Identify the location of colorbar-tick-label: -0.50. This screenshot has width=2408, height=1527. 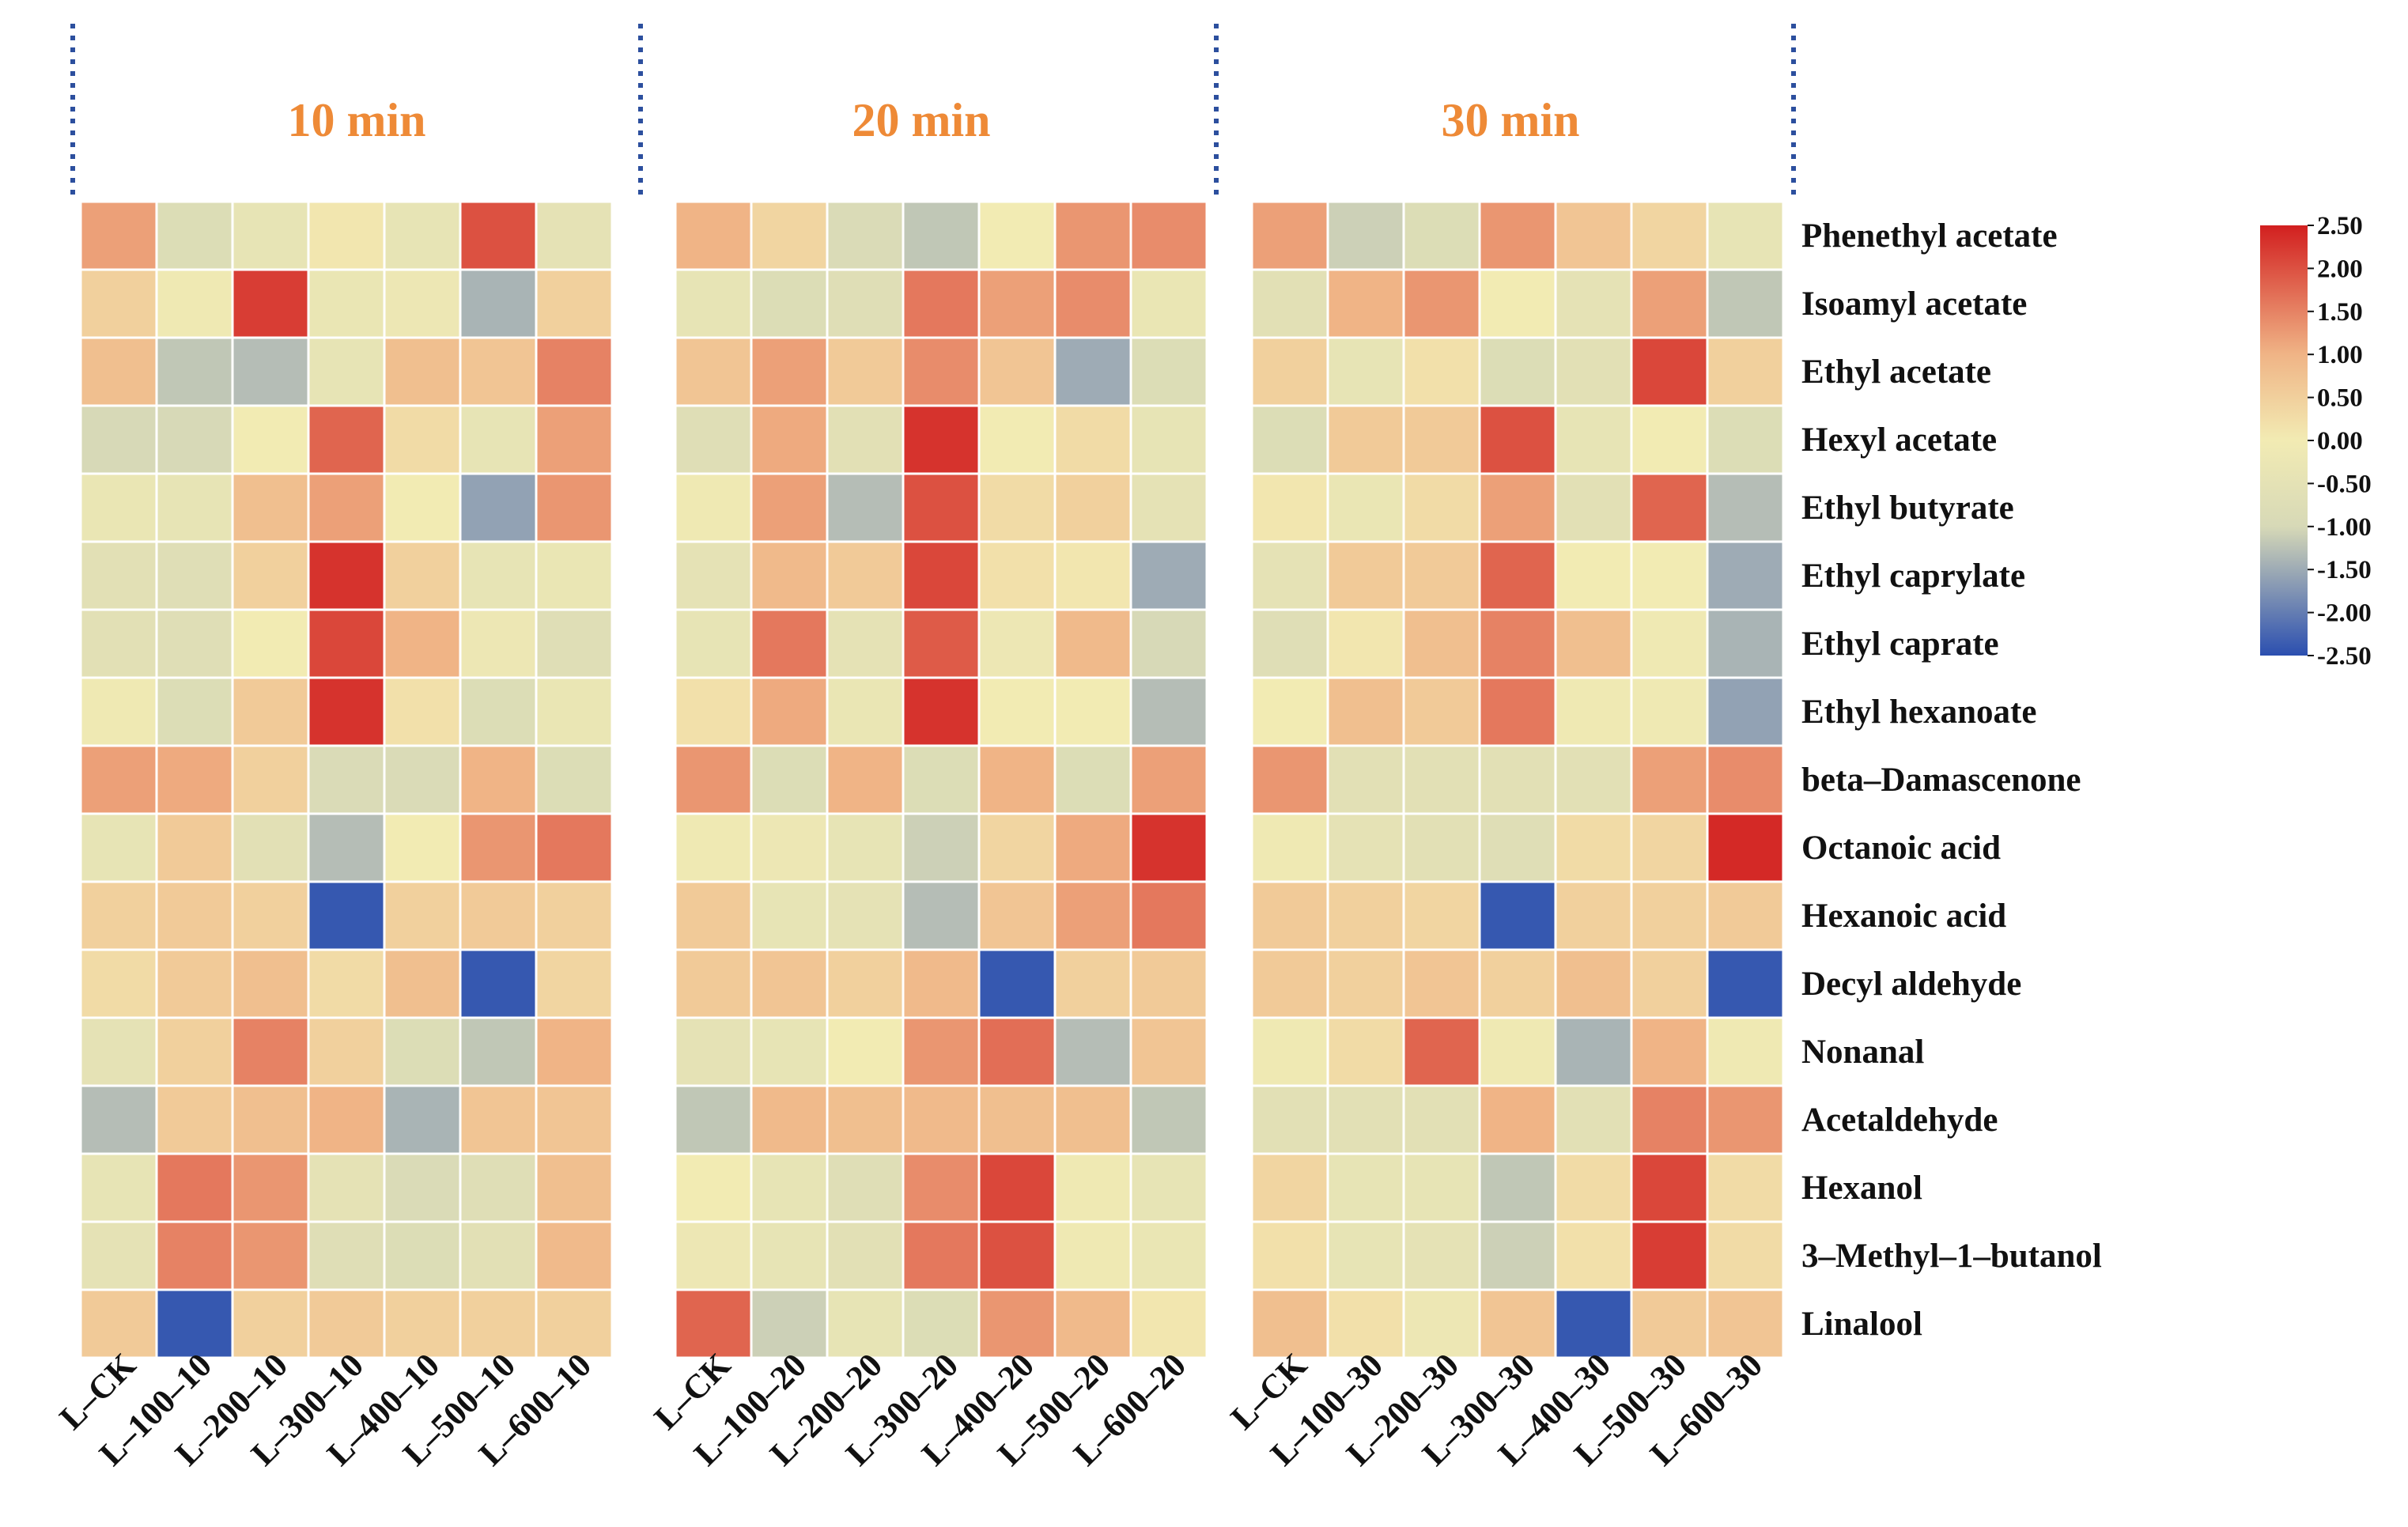
(2344, 484).